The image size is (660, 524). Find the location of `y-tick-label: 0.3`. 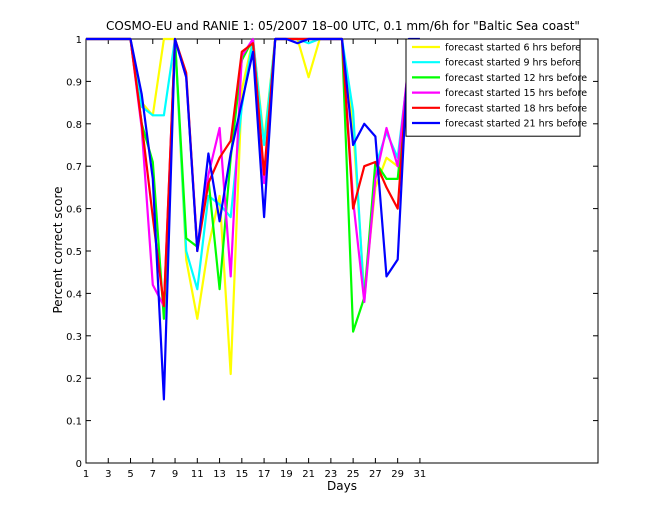

y-tick-label: 0.3 is located at coordinates (74, 337).